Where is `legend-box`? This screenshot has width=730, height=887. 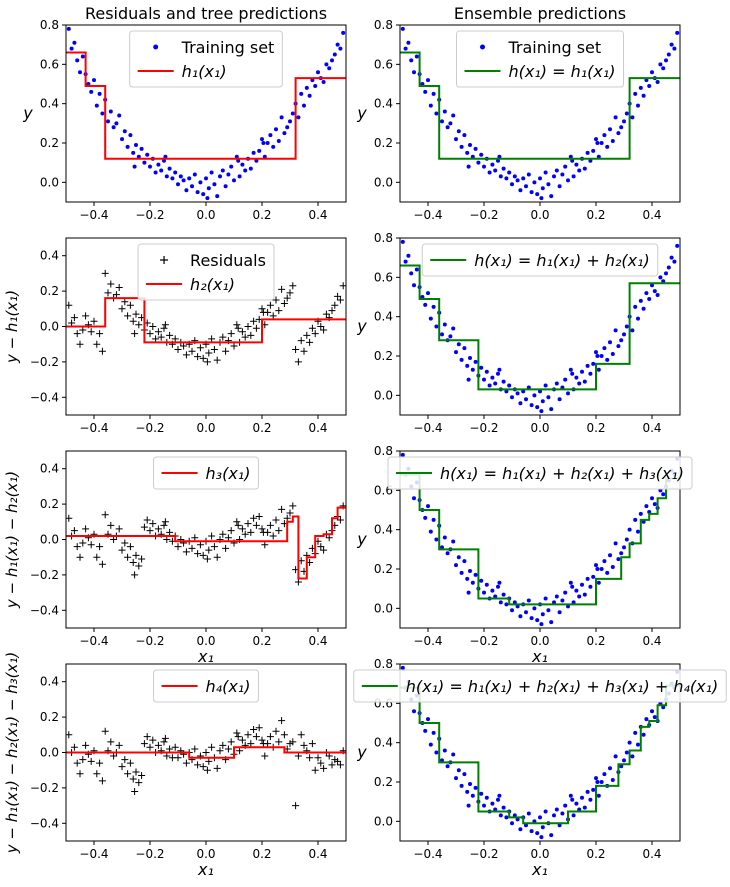 legend-box is located at coordinates (540, 59).